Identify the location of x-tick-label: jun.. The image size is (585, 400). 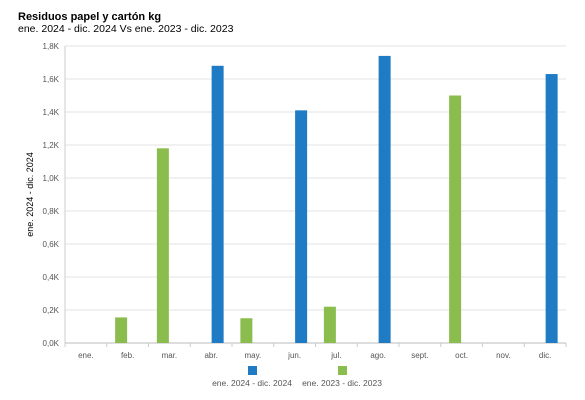
(294, 355).